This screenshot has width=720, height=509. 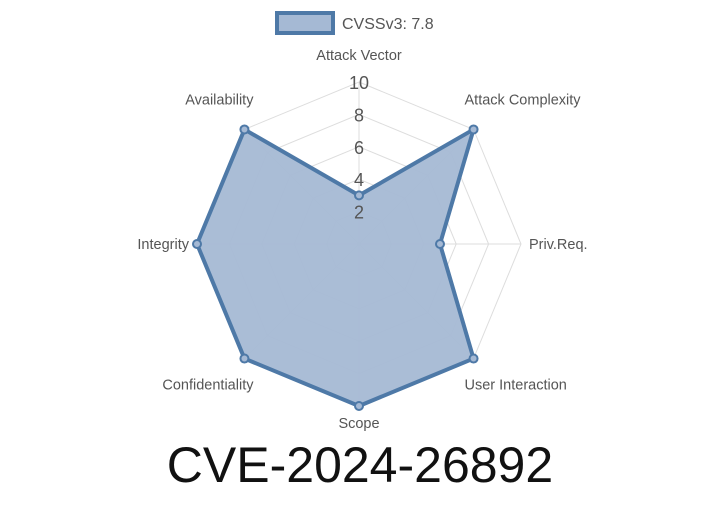 I want to click on axis-label: Attack Vector, so click(x=359, y=56).